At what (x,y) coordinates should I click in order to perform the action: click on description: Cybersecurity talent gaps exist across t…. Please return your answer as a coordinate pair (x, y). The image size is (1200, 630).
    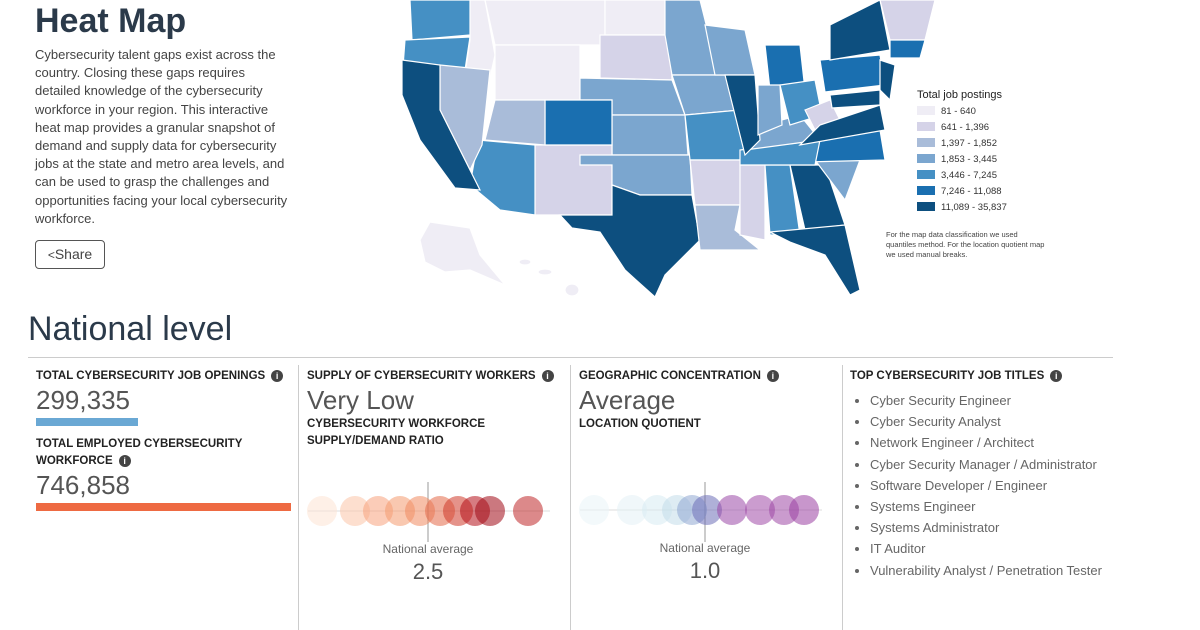
    Looking at the image, I should click on (161, 136).